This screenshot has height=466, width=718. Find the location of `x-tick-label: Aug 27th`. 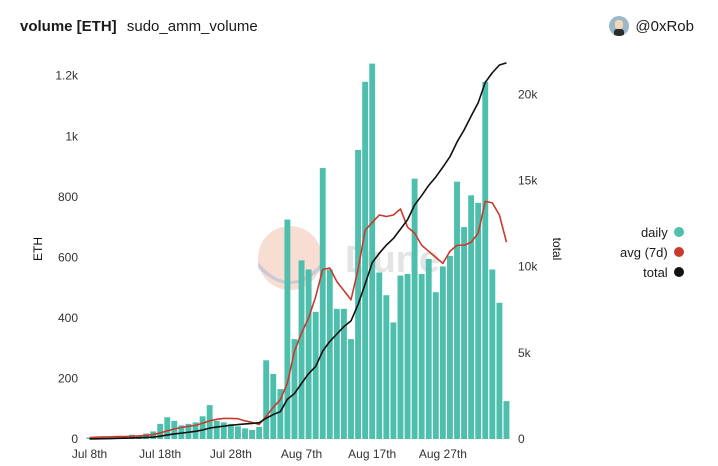

x-tick-label: Aug 27th is located at coordinates (443, 454).